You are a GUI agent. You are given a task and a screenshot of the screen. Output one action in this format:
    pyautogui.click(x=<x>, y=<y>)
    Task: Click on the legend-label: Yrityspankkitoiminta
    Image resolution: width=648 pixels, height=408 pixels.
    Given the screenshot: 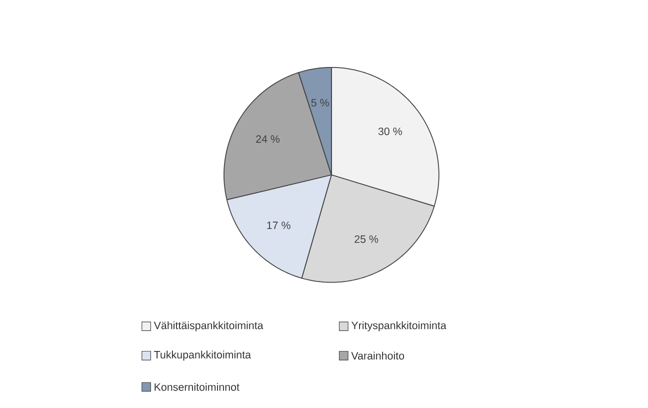 What is the action you would take?
    pyautogui.click(x=398, y=326)
    